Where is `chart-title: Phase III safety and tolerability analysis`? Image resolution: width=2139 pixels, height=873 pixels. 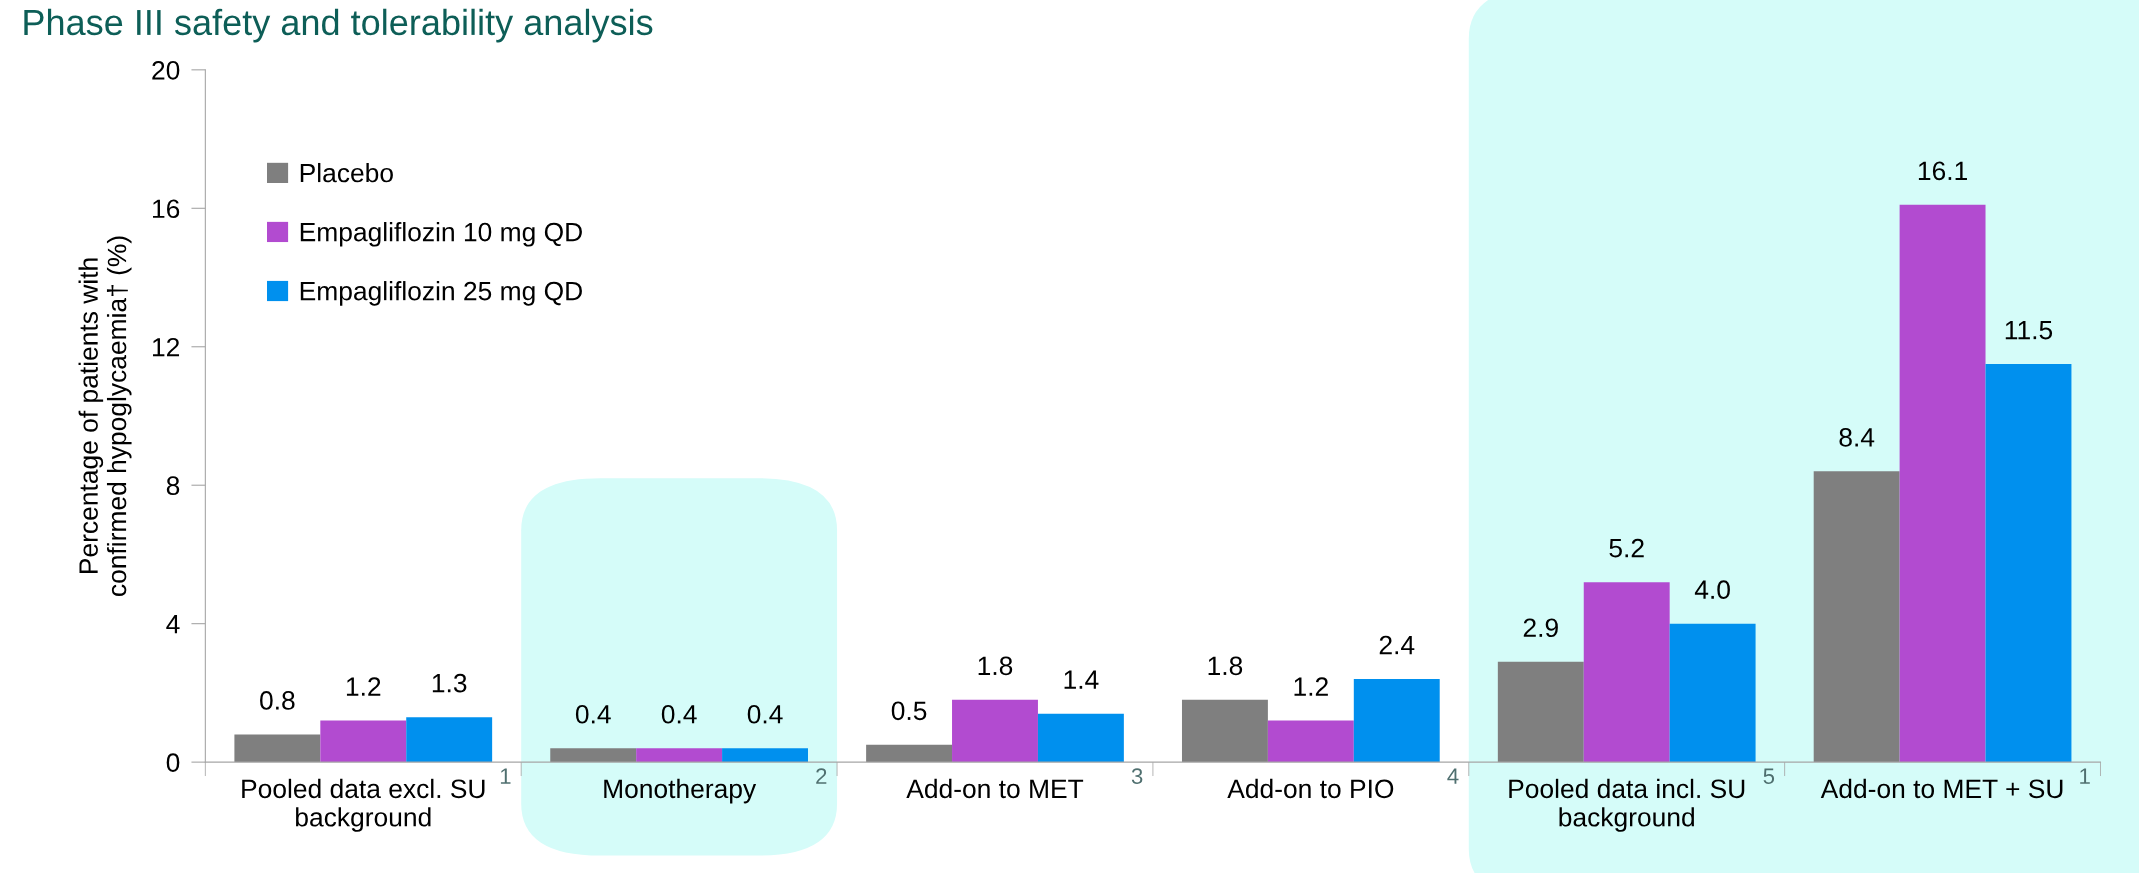
chart-title: Phase III safety and tolerability analysis is located at coordinates (338, 25).